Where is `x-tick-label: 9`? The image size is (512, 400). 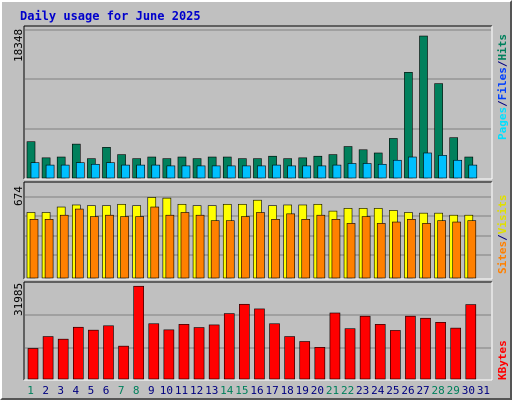 x-tick-label: 9 is located at coordinates (151, 390).